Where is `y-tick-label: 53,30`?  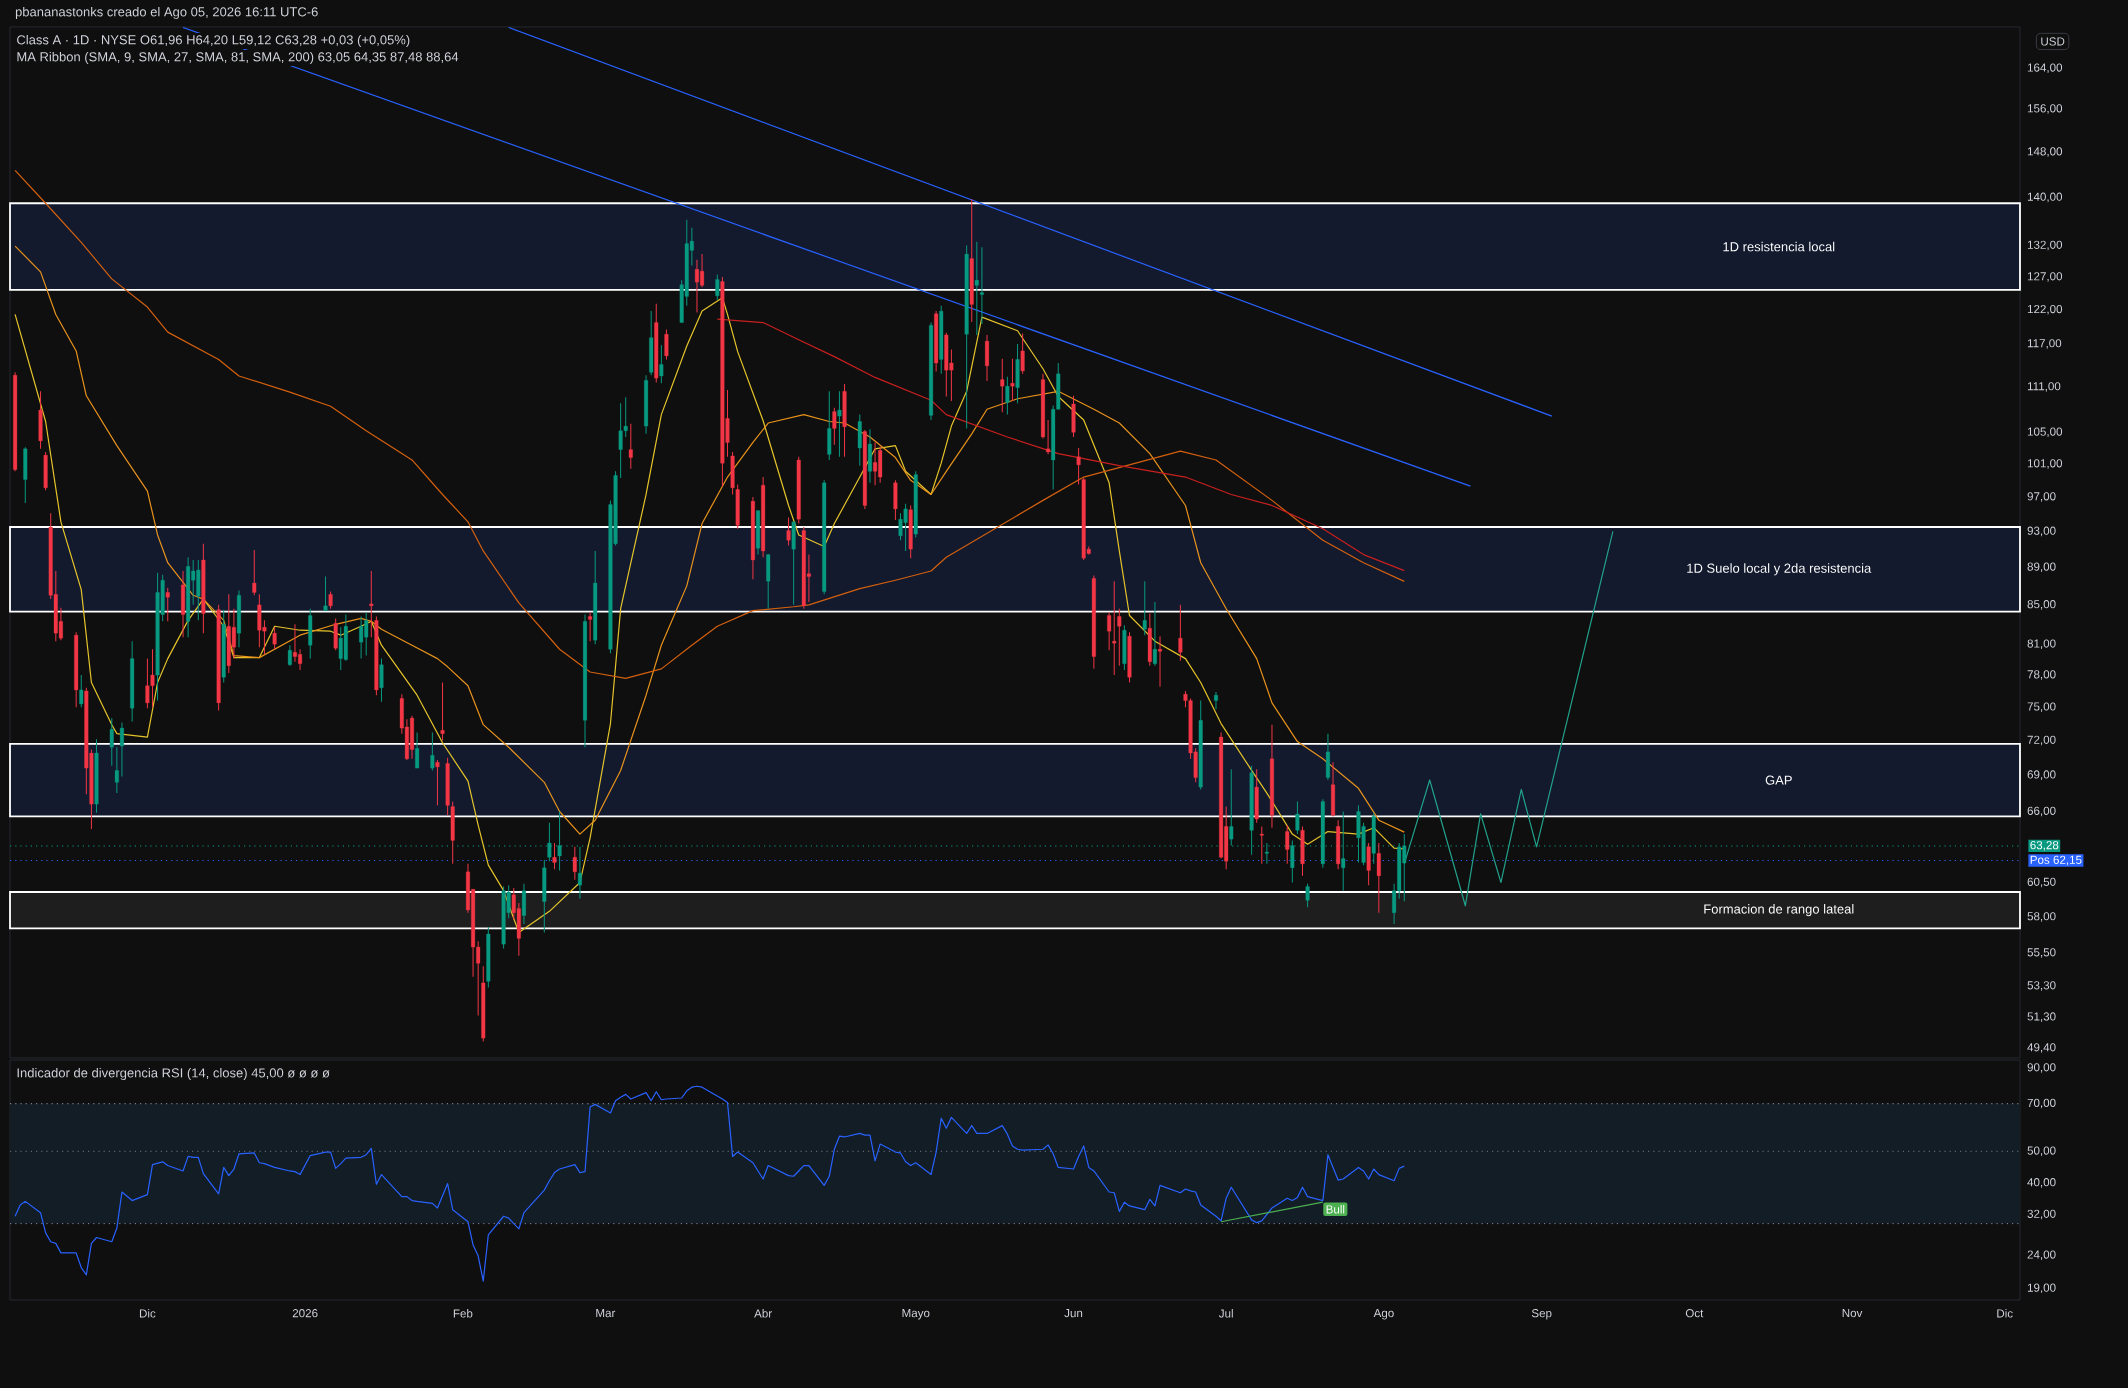 y-tick-label: 53,30 is located at coordinates (2041, 986).